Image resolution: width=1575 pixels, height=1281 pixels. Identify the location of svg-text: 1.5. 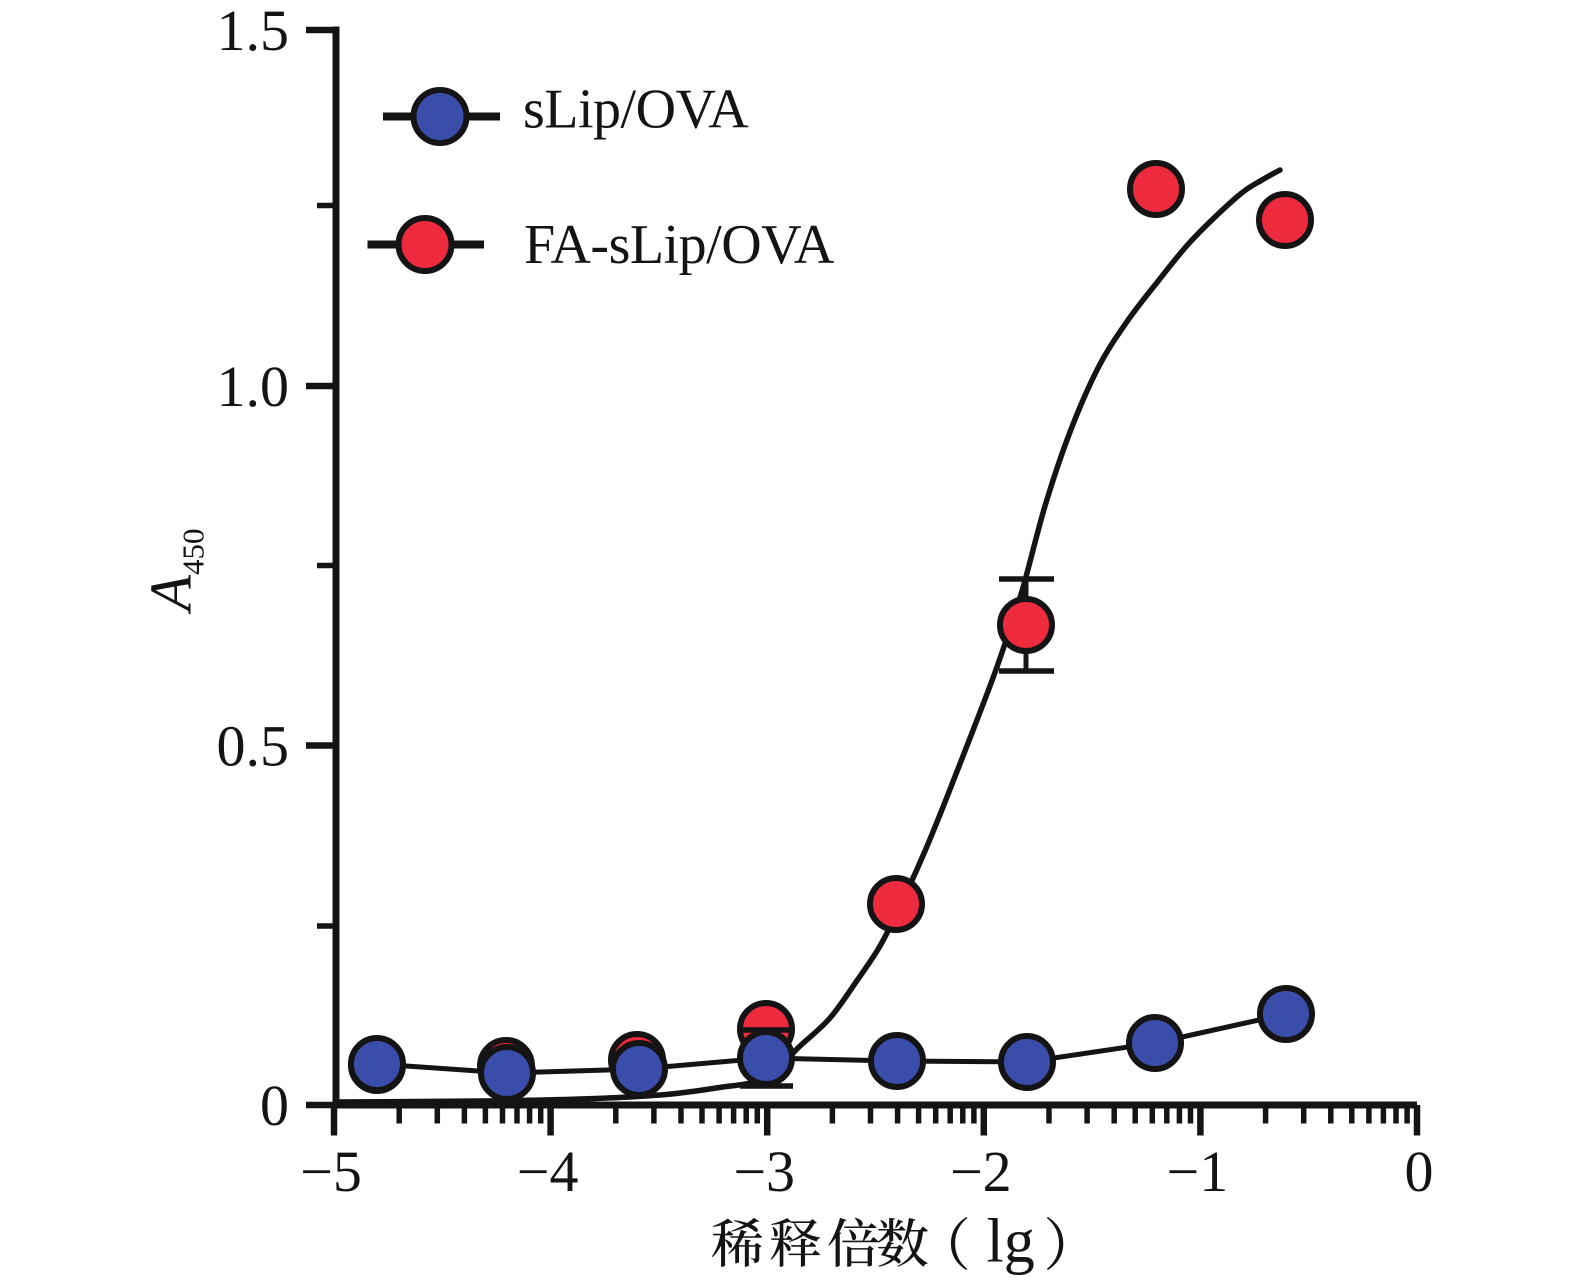
(253, 31).